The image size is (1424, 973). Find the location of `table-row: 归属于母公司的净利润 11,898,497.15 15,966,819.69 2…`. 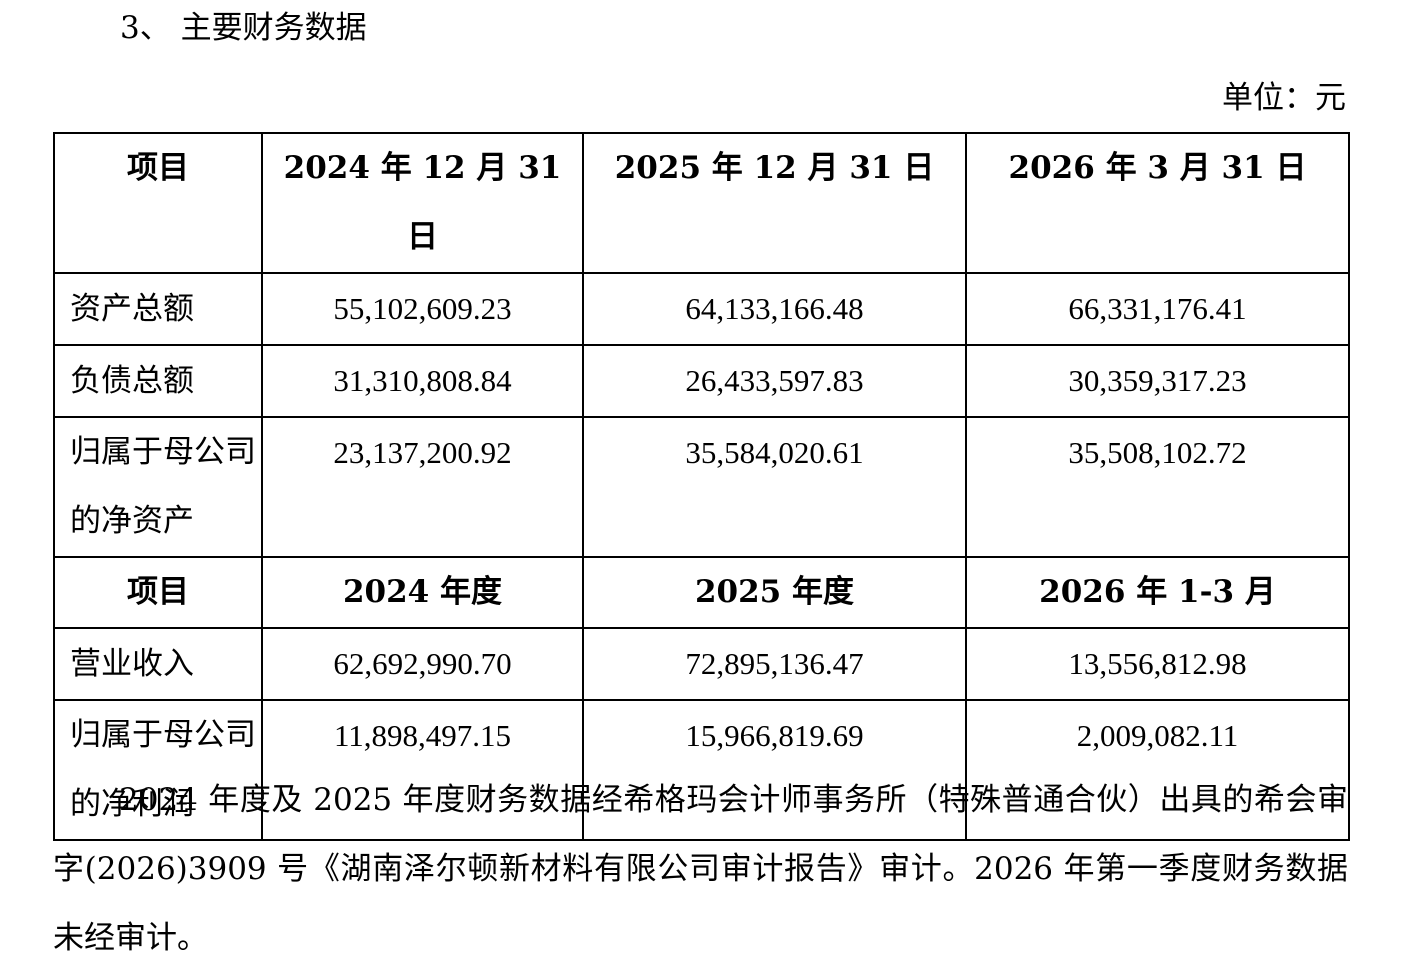

table-row: 归属于母公司的净利润 11,898,497.15 15,966,819.69 2… is located at coordinates (701, 770).